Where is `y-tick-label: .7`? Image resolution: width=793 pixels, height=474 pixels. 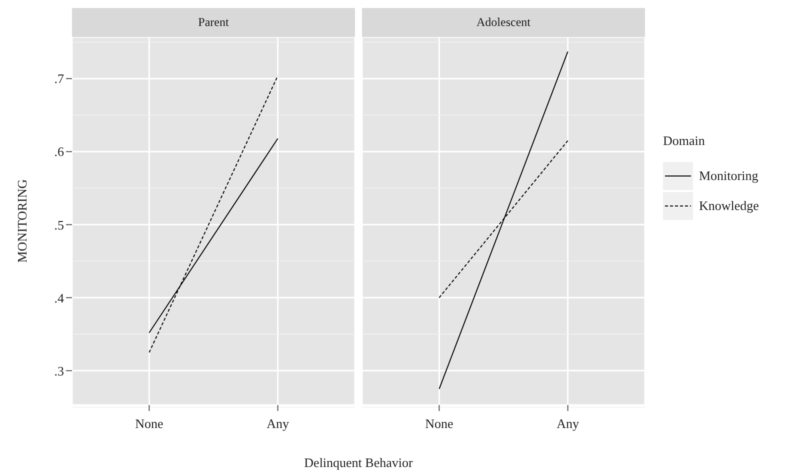
y-tick-label: .7 is located at coordinates (59, 78).